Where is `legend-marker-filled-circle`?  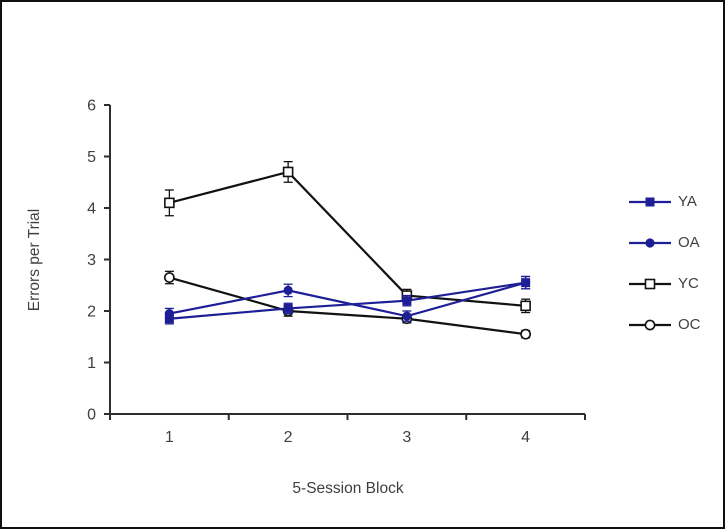
legend-marker-filled-circle is located at coordinates (650, 243).